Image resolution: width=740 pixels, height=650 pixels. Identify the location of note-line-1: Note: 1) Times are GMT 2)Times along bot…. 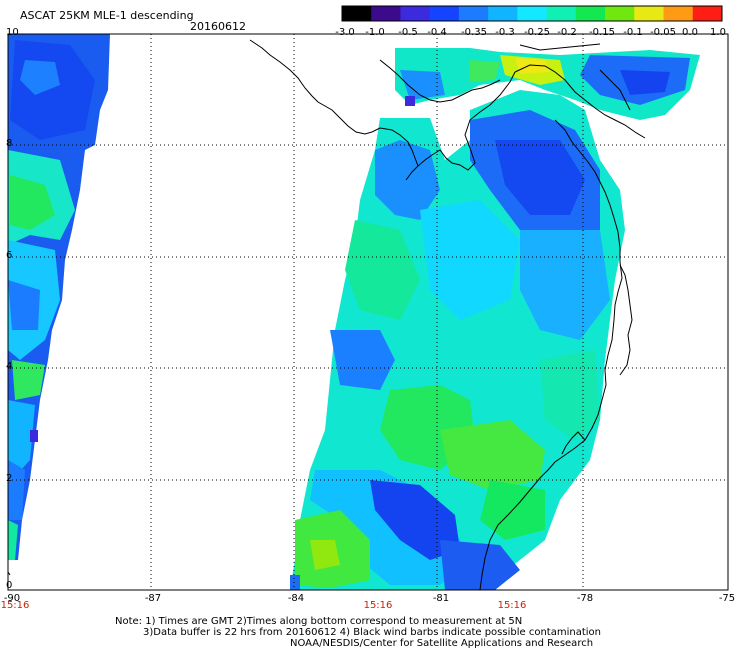
(319, 621).